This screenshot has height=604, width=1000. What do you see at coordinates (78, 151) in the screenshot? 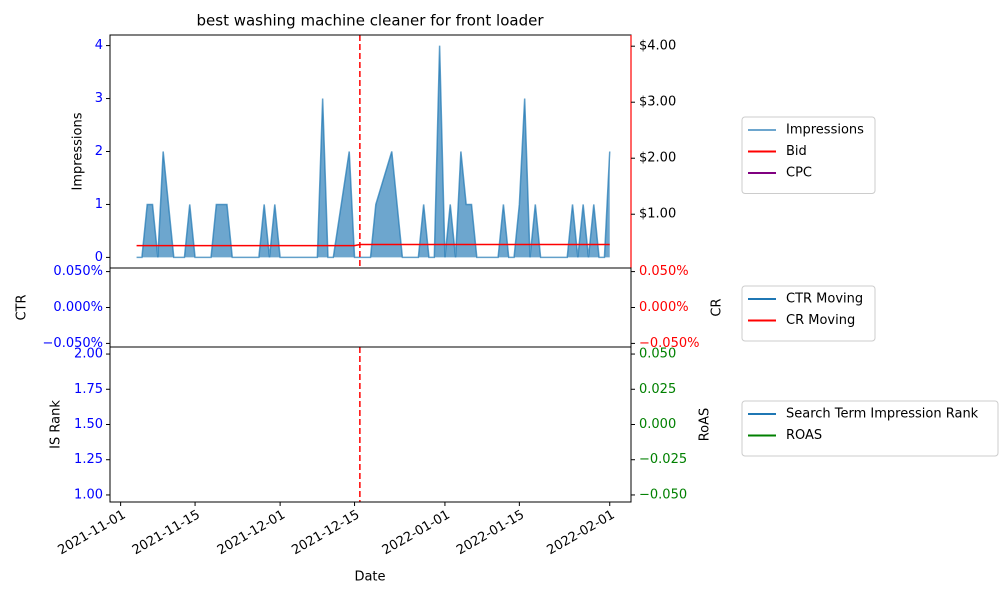
I see `y-axis-label: Impressions` at bounding box center [78, 151].